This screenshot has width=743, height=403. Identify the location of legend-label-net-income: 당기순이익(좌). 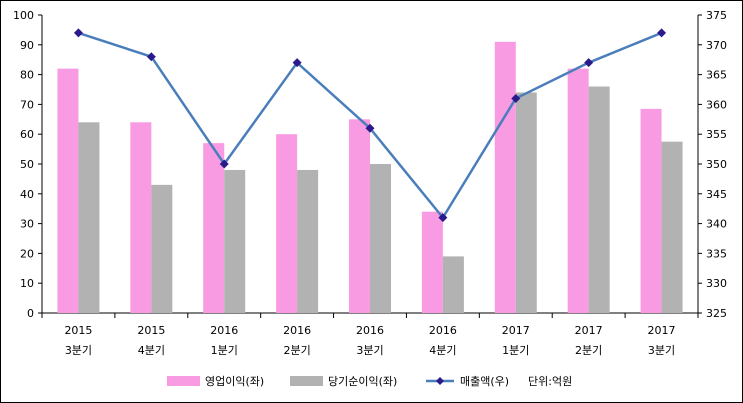
(362, 381).